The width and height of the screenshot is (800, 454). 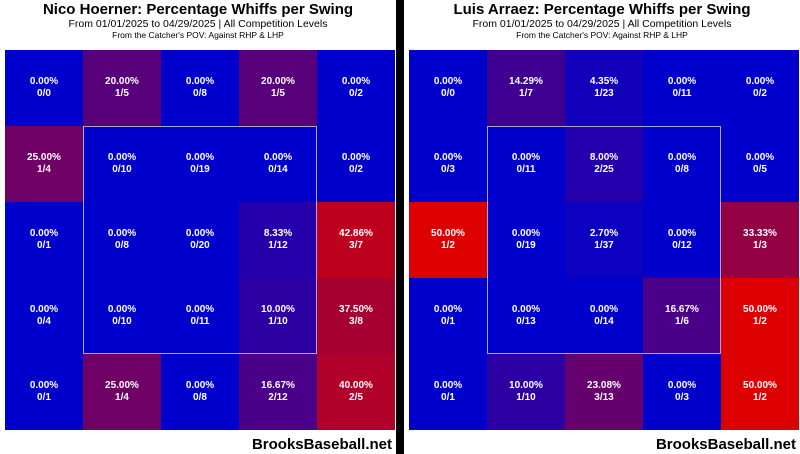 I want to click on cell-fraction: 3/13, so click(x=604, y=397).